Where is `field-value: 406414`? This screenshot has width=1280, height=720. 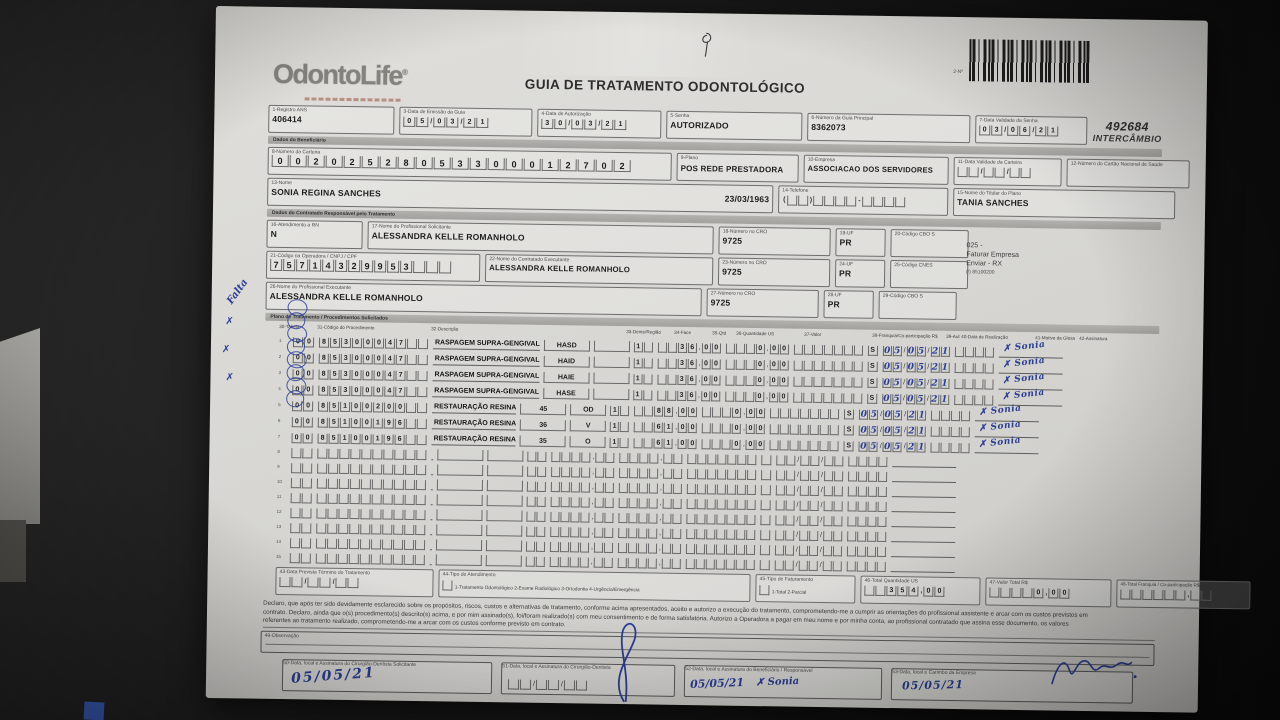 field-value: 406414 is located at coordinates (287, 119).